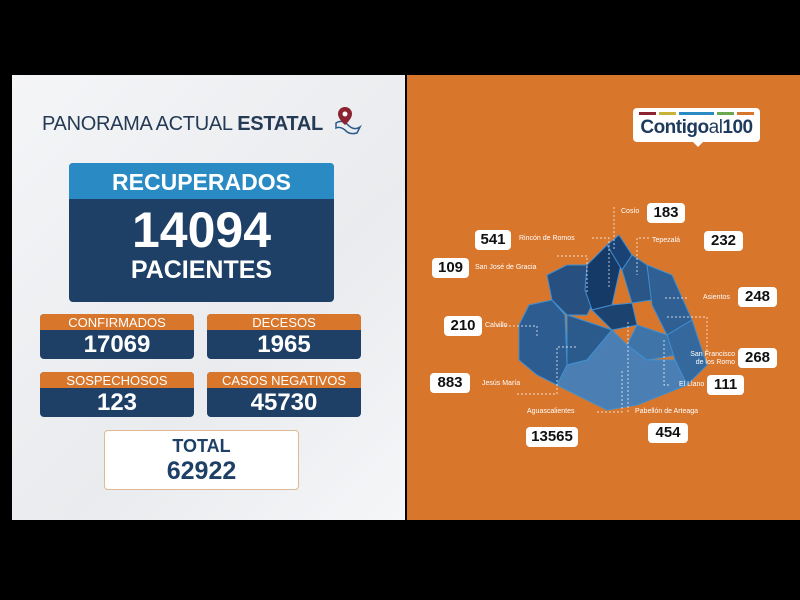 This screenshot has height=600, width=800. I want to click on stat-value: 17069, so click(117, 344).